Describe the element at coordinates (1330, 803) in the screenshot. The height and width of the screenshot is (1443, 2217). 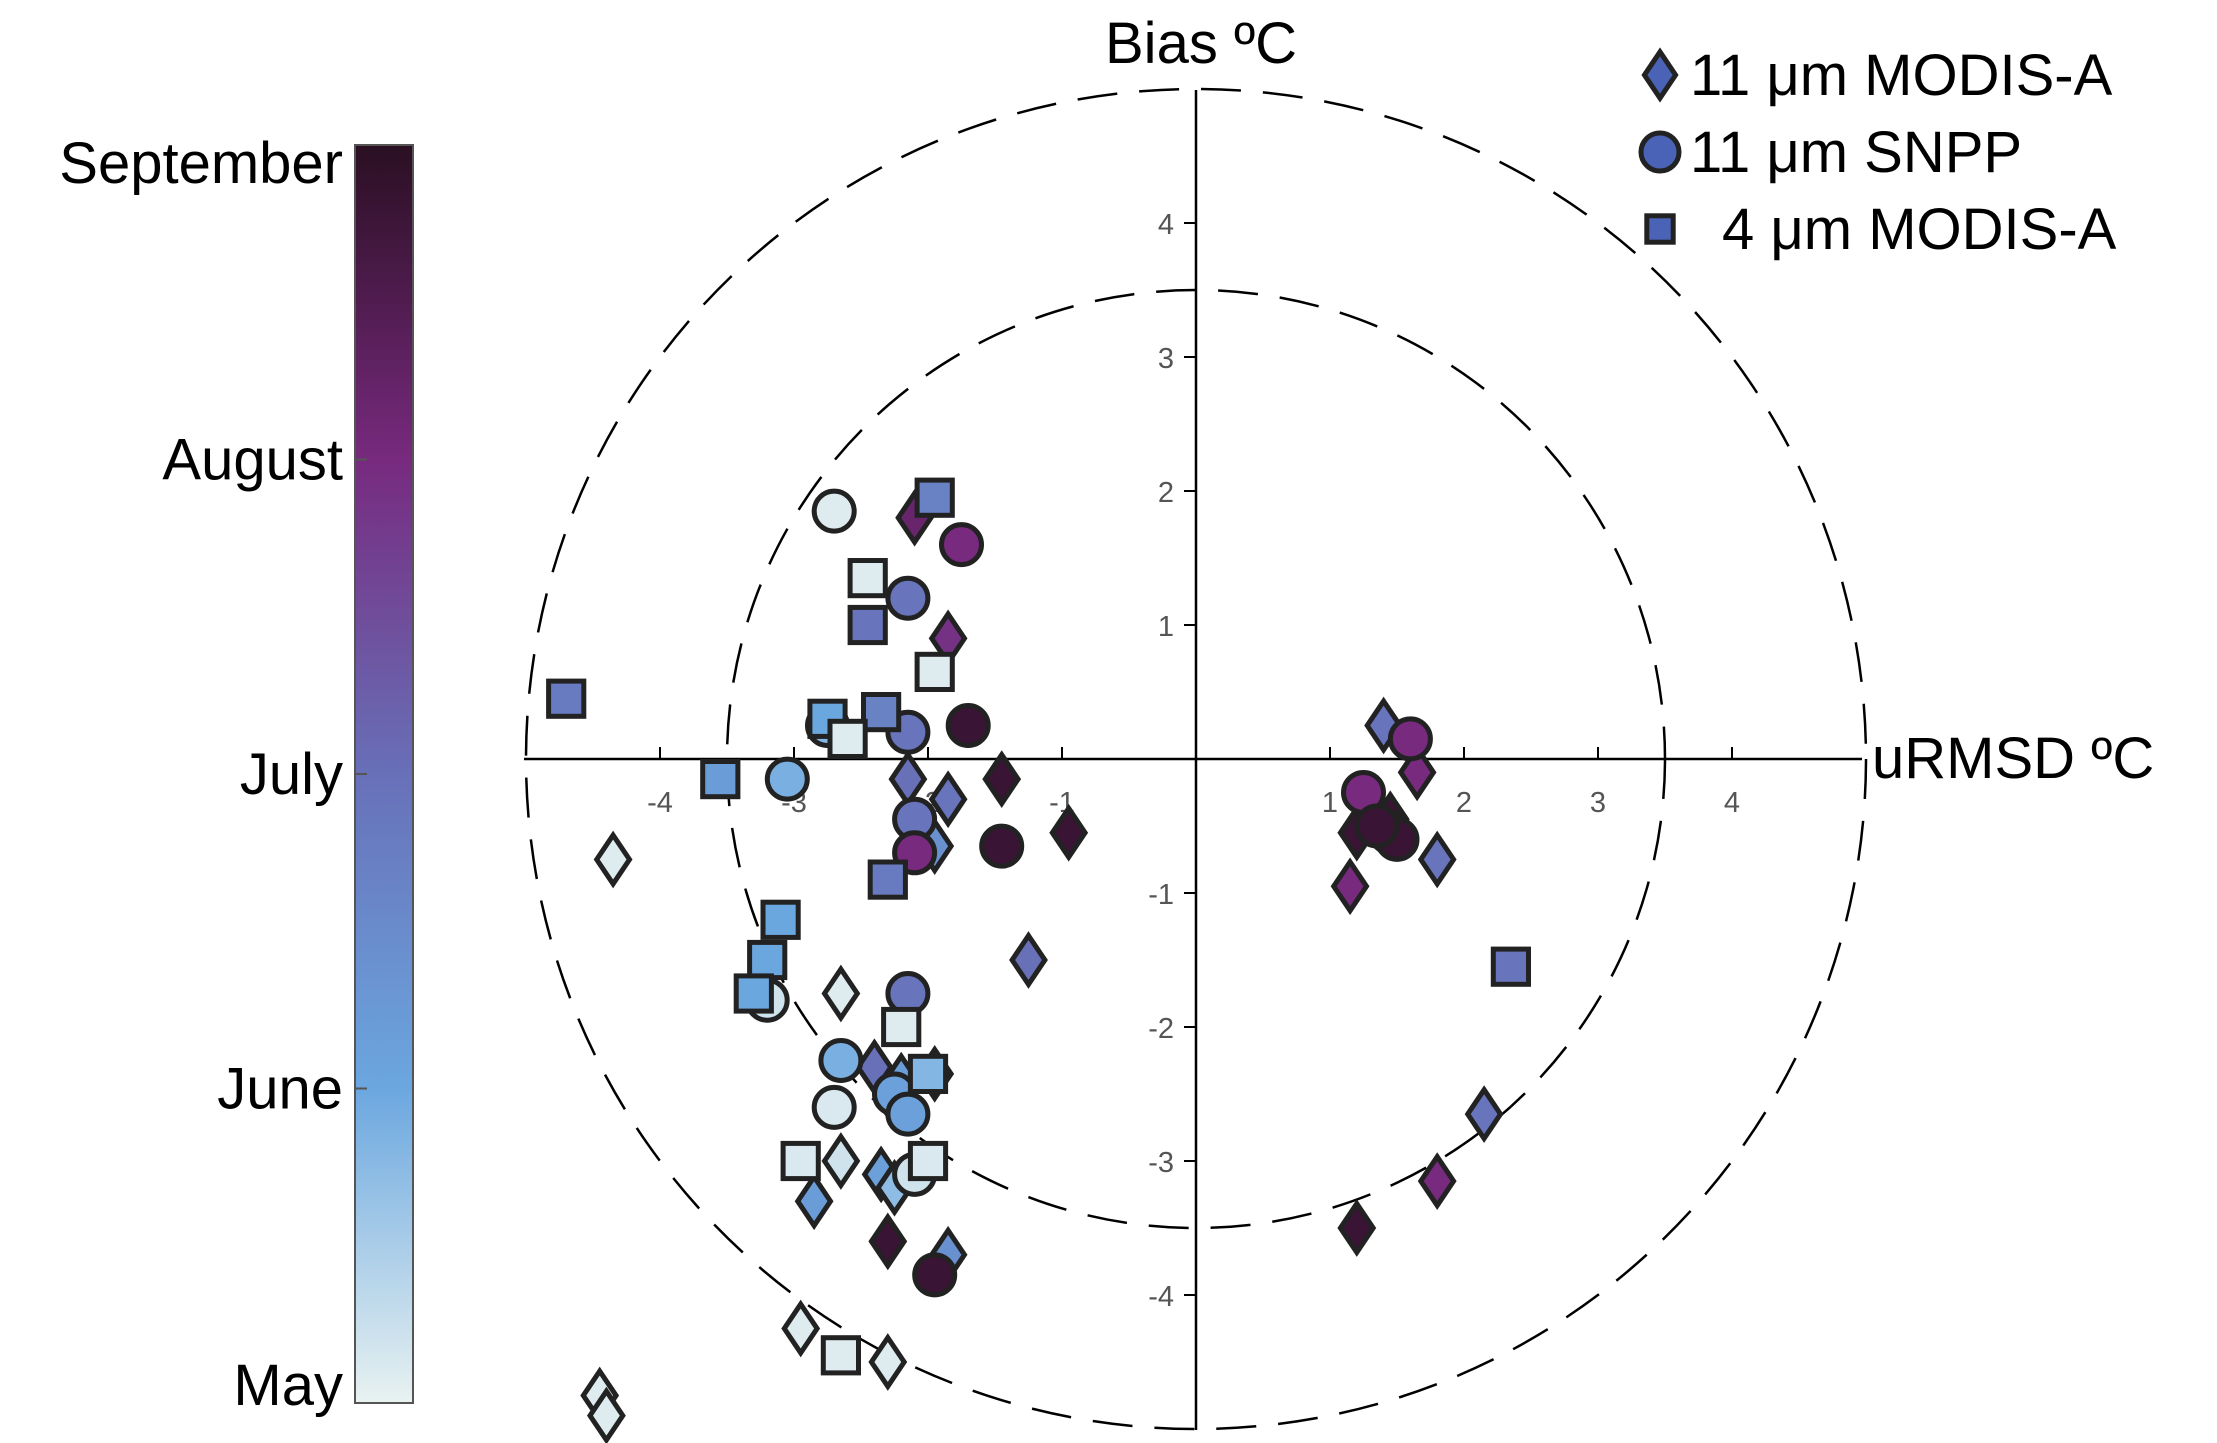
I see `x-tick-label: 1` at that location.